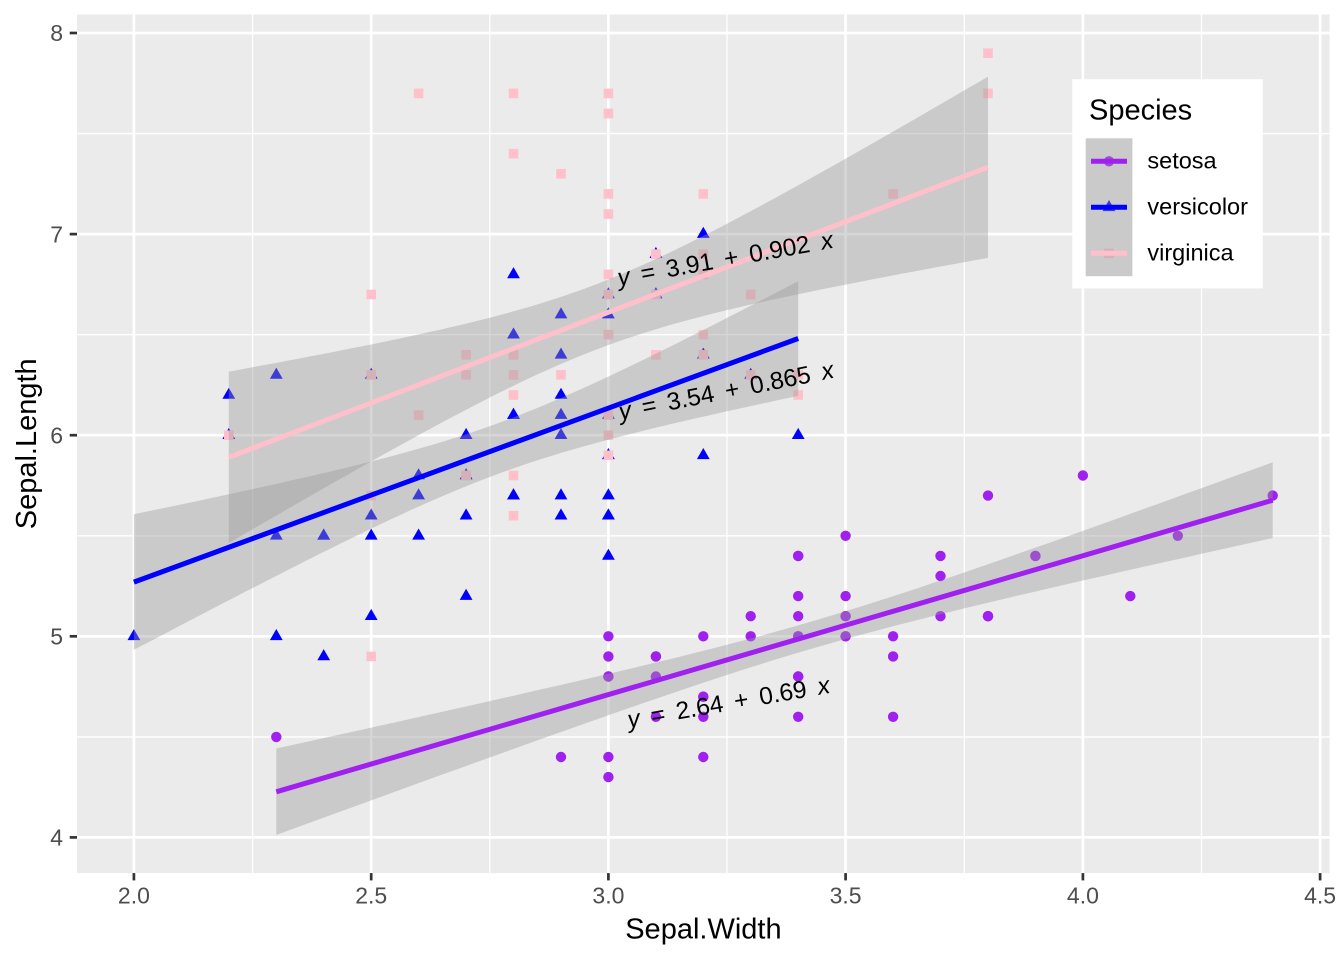  What do you see at coordinates (56, 838) in the screenshot?
I see `svg-text: 4` at bounding box center [56, 838].